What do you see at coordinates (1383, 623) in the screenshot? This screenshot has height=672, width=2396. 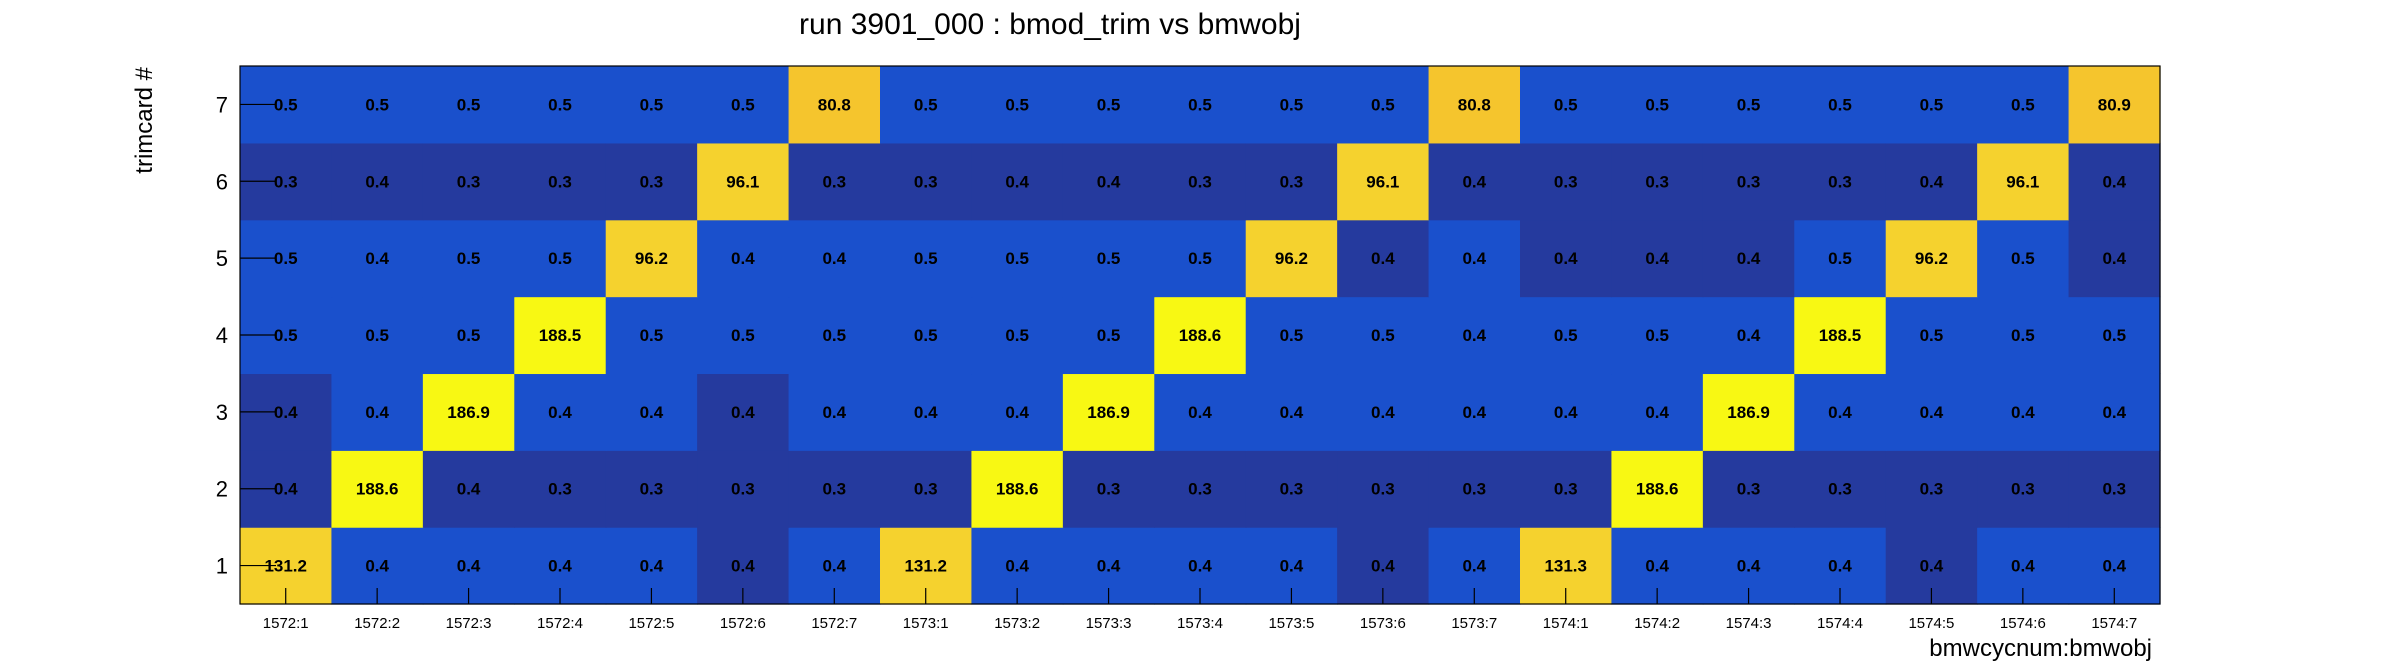 I see `x-tick-label: 1573:6` at bounding box center [1383, 623].